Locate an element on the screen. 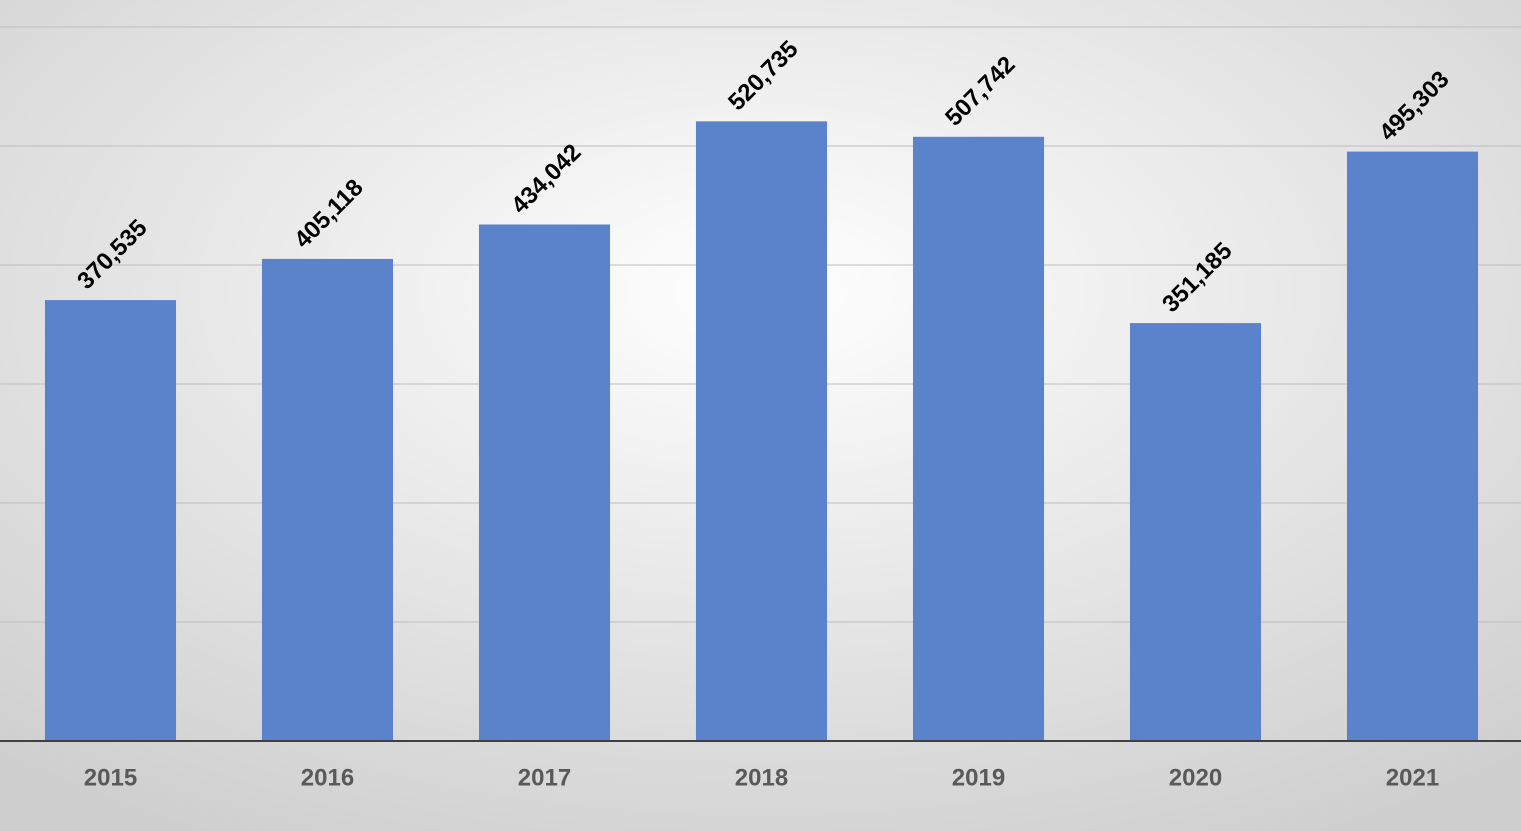 This screenshot has width=1521, height=831. x-tick-label: 2015 is located at coordinates (110, 777).